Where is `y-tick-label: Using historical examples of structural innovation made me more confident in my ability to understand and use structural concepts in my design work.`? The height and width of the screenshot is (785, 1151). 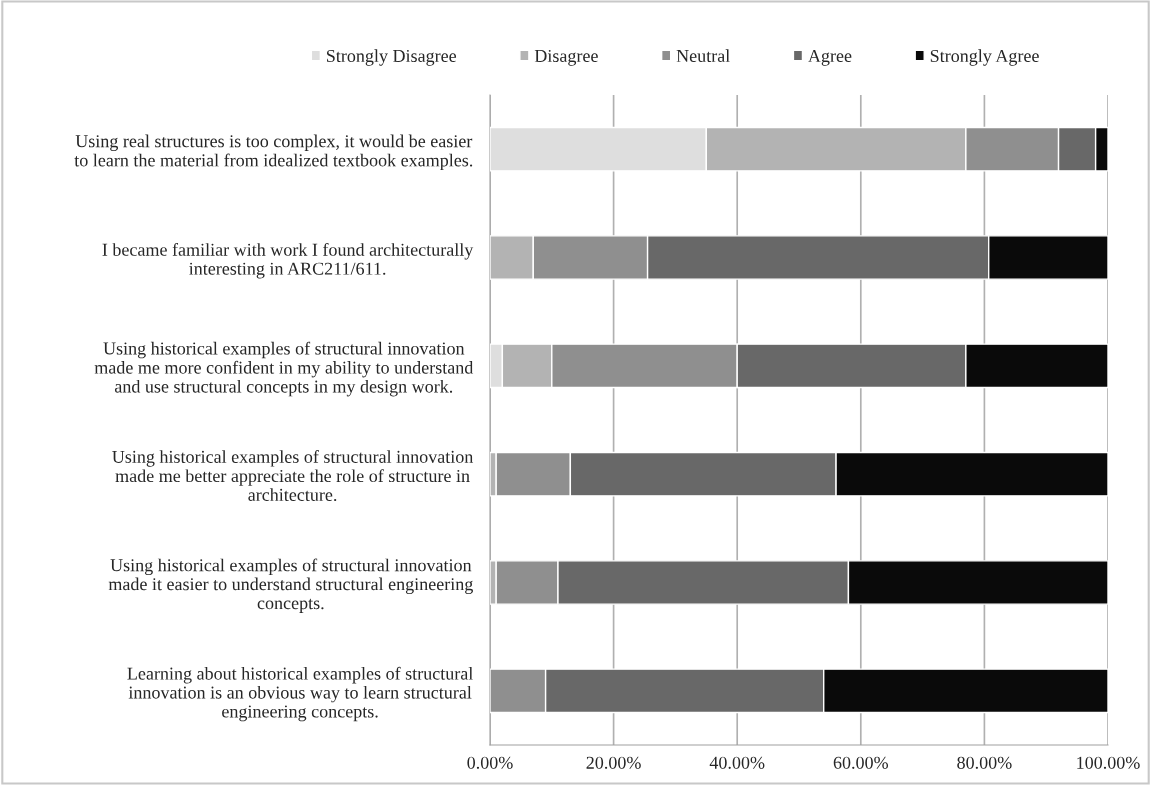
y-tick-label: Using historical examples of structural innovation made me more confident in my ability to understand and use structural concepts in my design work. is located at coordinates (284, 369).